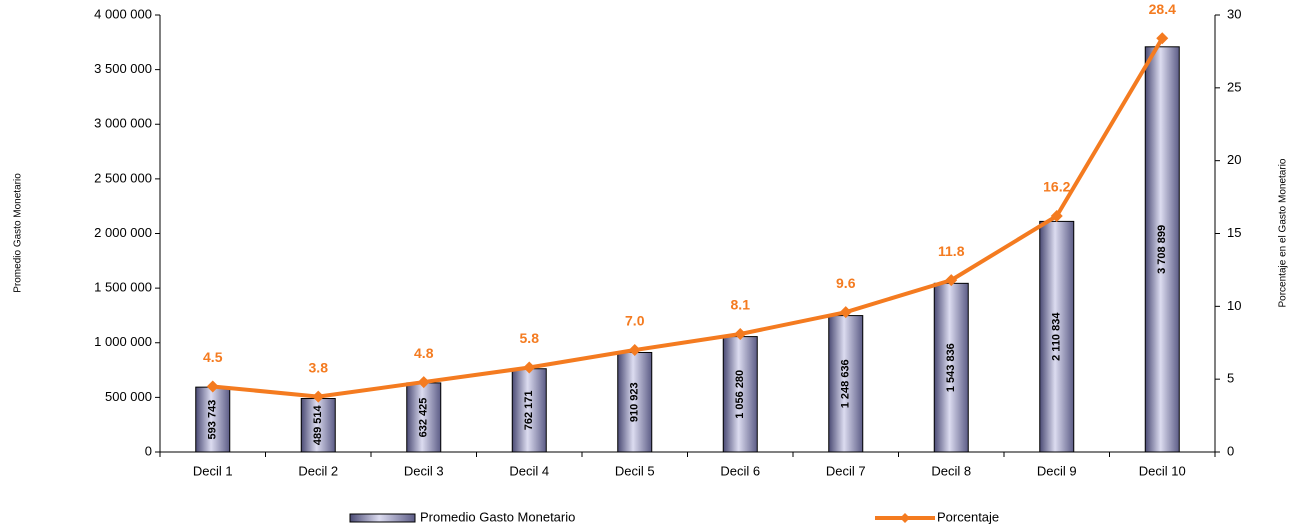  Describe the element at coordinates (1234, 232) in the screenshot. I see `y2-tick-label: 15` at that location.